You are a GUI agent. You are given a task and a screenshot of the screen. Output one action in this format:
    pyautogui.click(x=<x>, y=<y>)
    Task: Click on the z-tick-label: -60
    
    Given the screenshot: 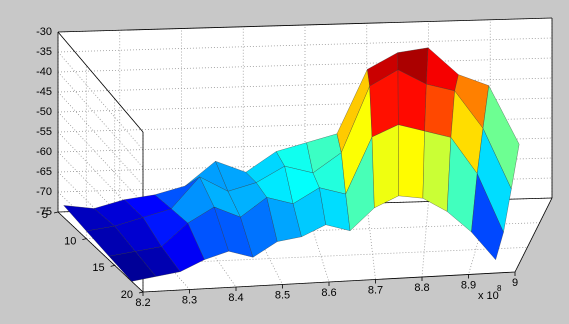 What is the action you would take?
    pyautogui.click(x=44, y=152)
    